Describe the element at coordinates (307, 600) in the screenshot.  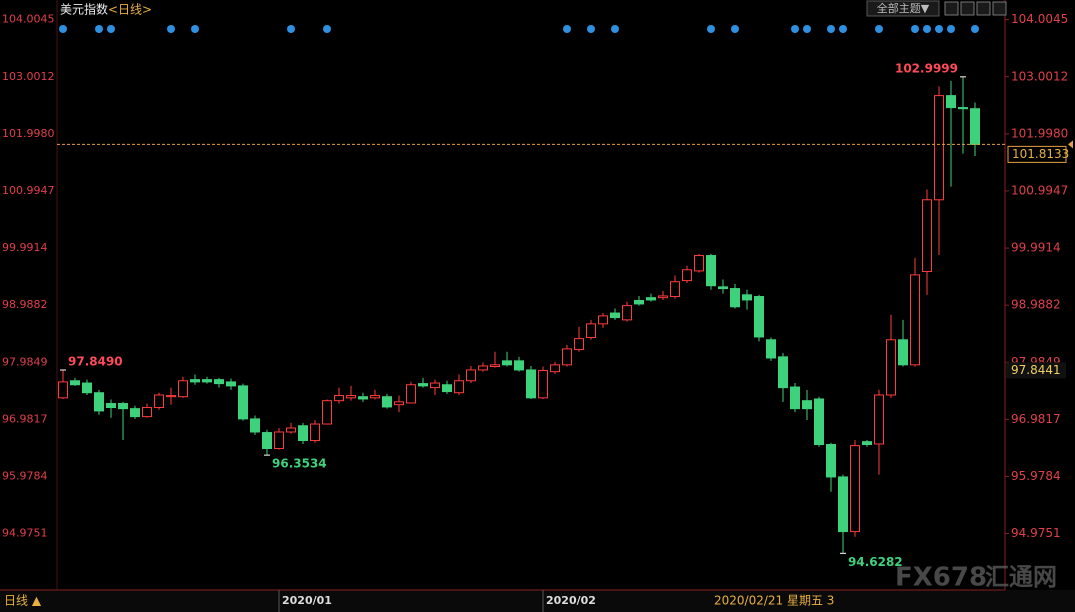
I see `x-tick-label: 2020/01` at that location.